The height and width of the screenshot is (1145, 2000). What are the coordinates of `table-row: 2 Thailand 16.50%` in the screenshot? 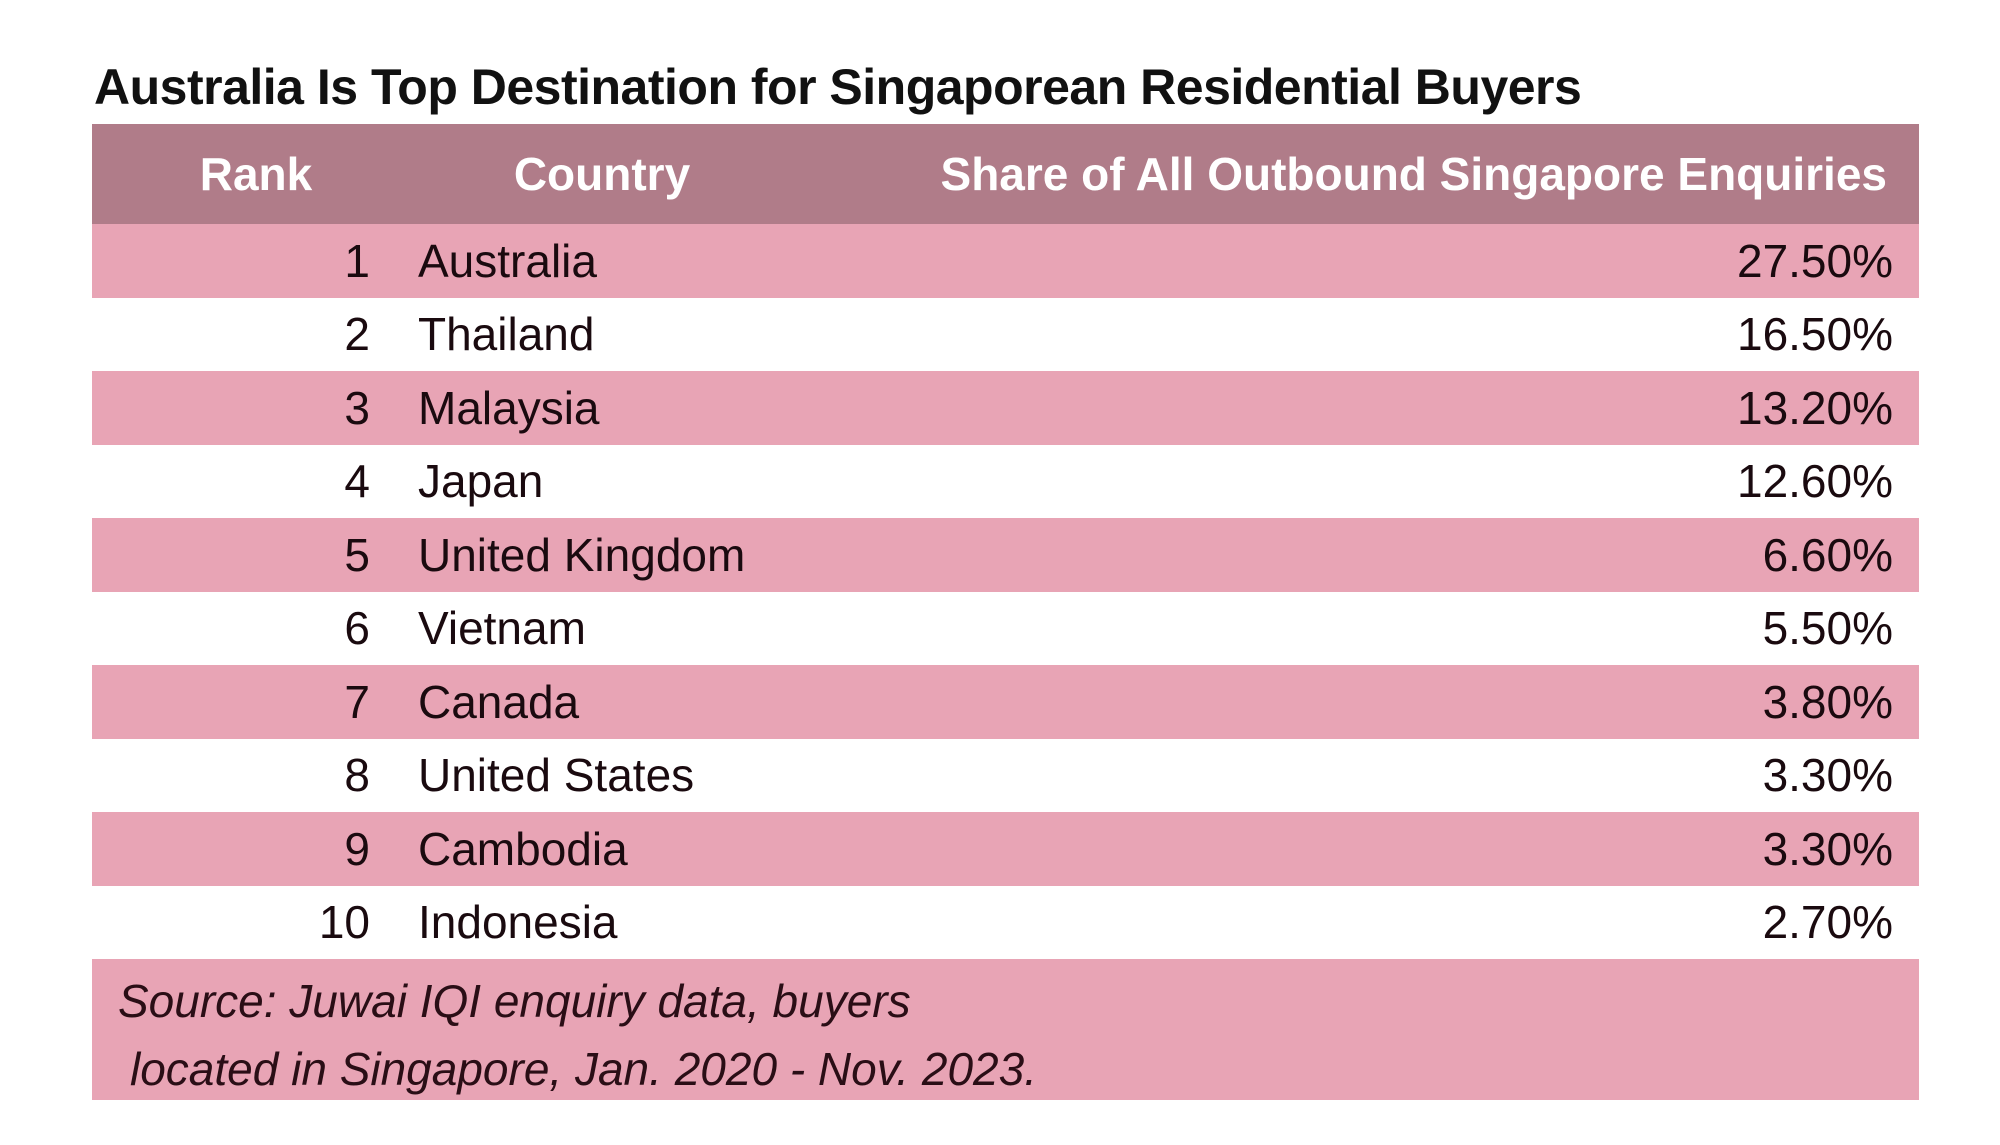 It's located at (1005, 335).